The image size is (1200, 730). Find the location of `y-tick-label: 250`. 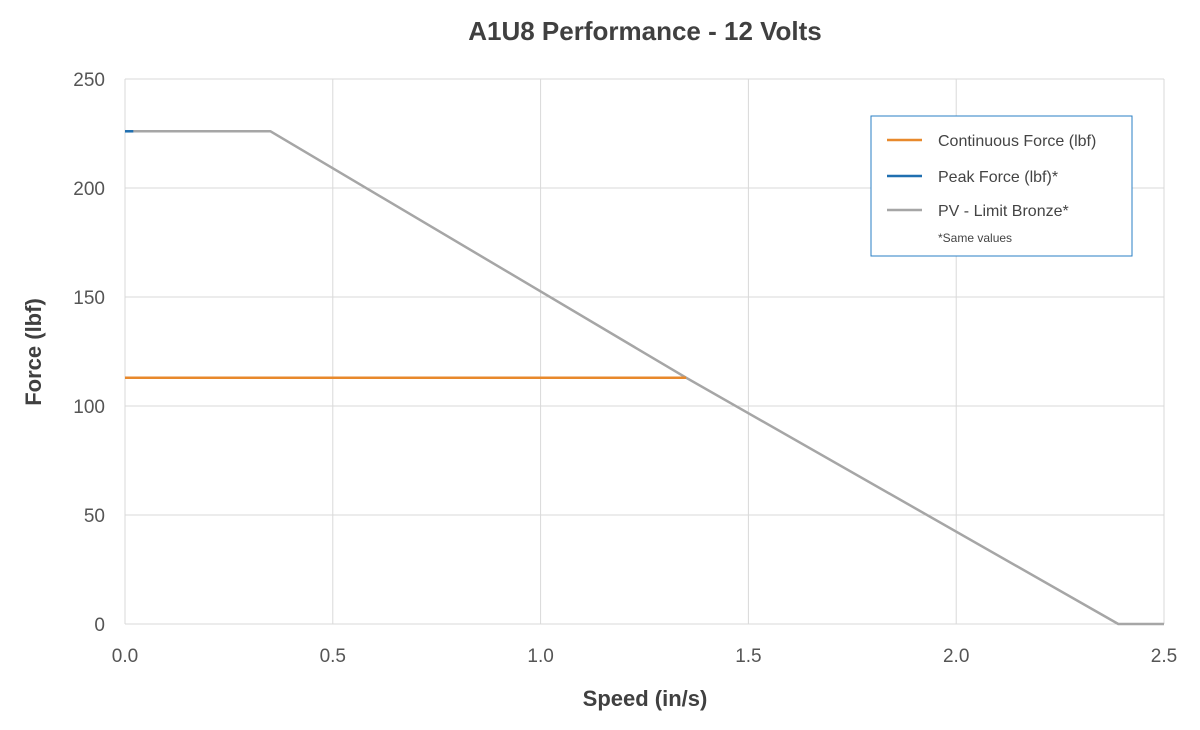

y-tick-label: 250 is located at coordinates (89, 80).